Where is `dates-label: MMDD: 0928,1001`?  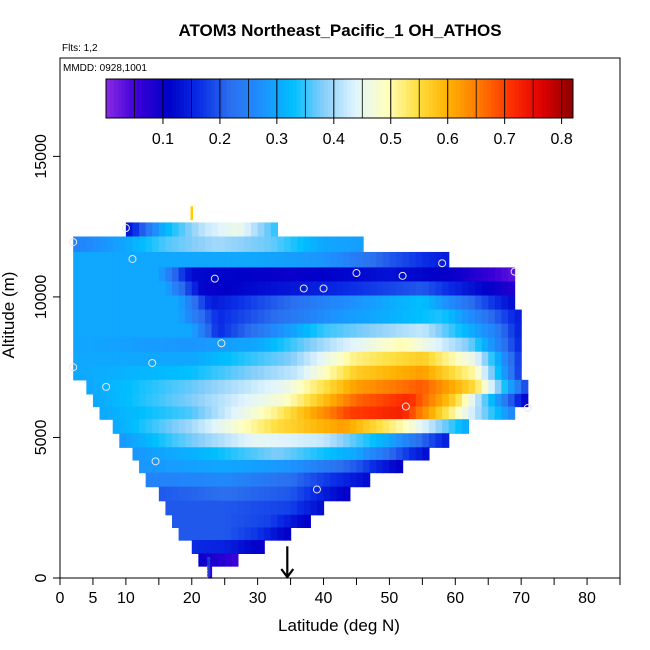 dates-label: MMDD: 0928,1001 is located at coordinates (105, 68).